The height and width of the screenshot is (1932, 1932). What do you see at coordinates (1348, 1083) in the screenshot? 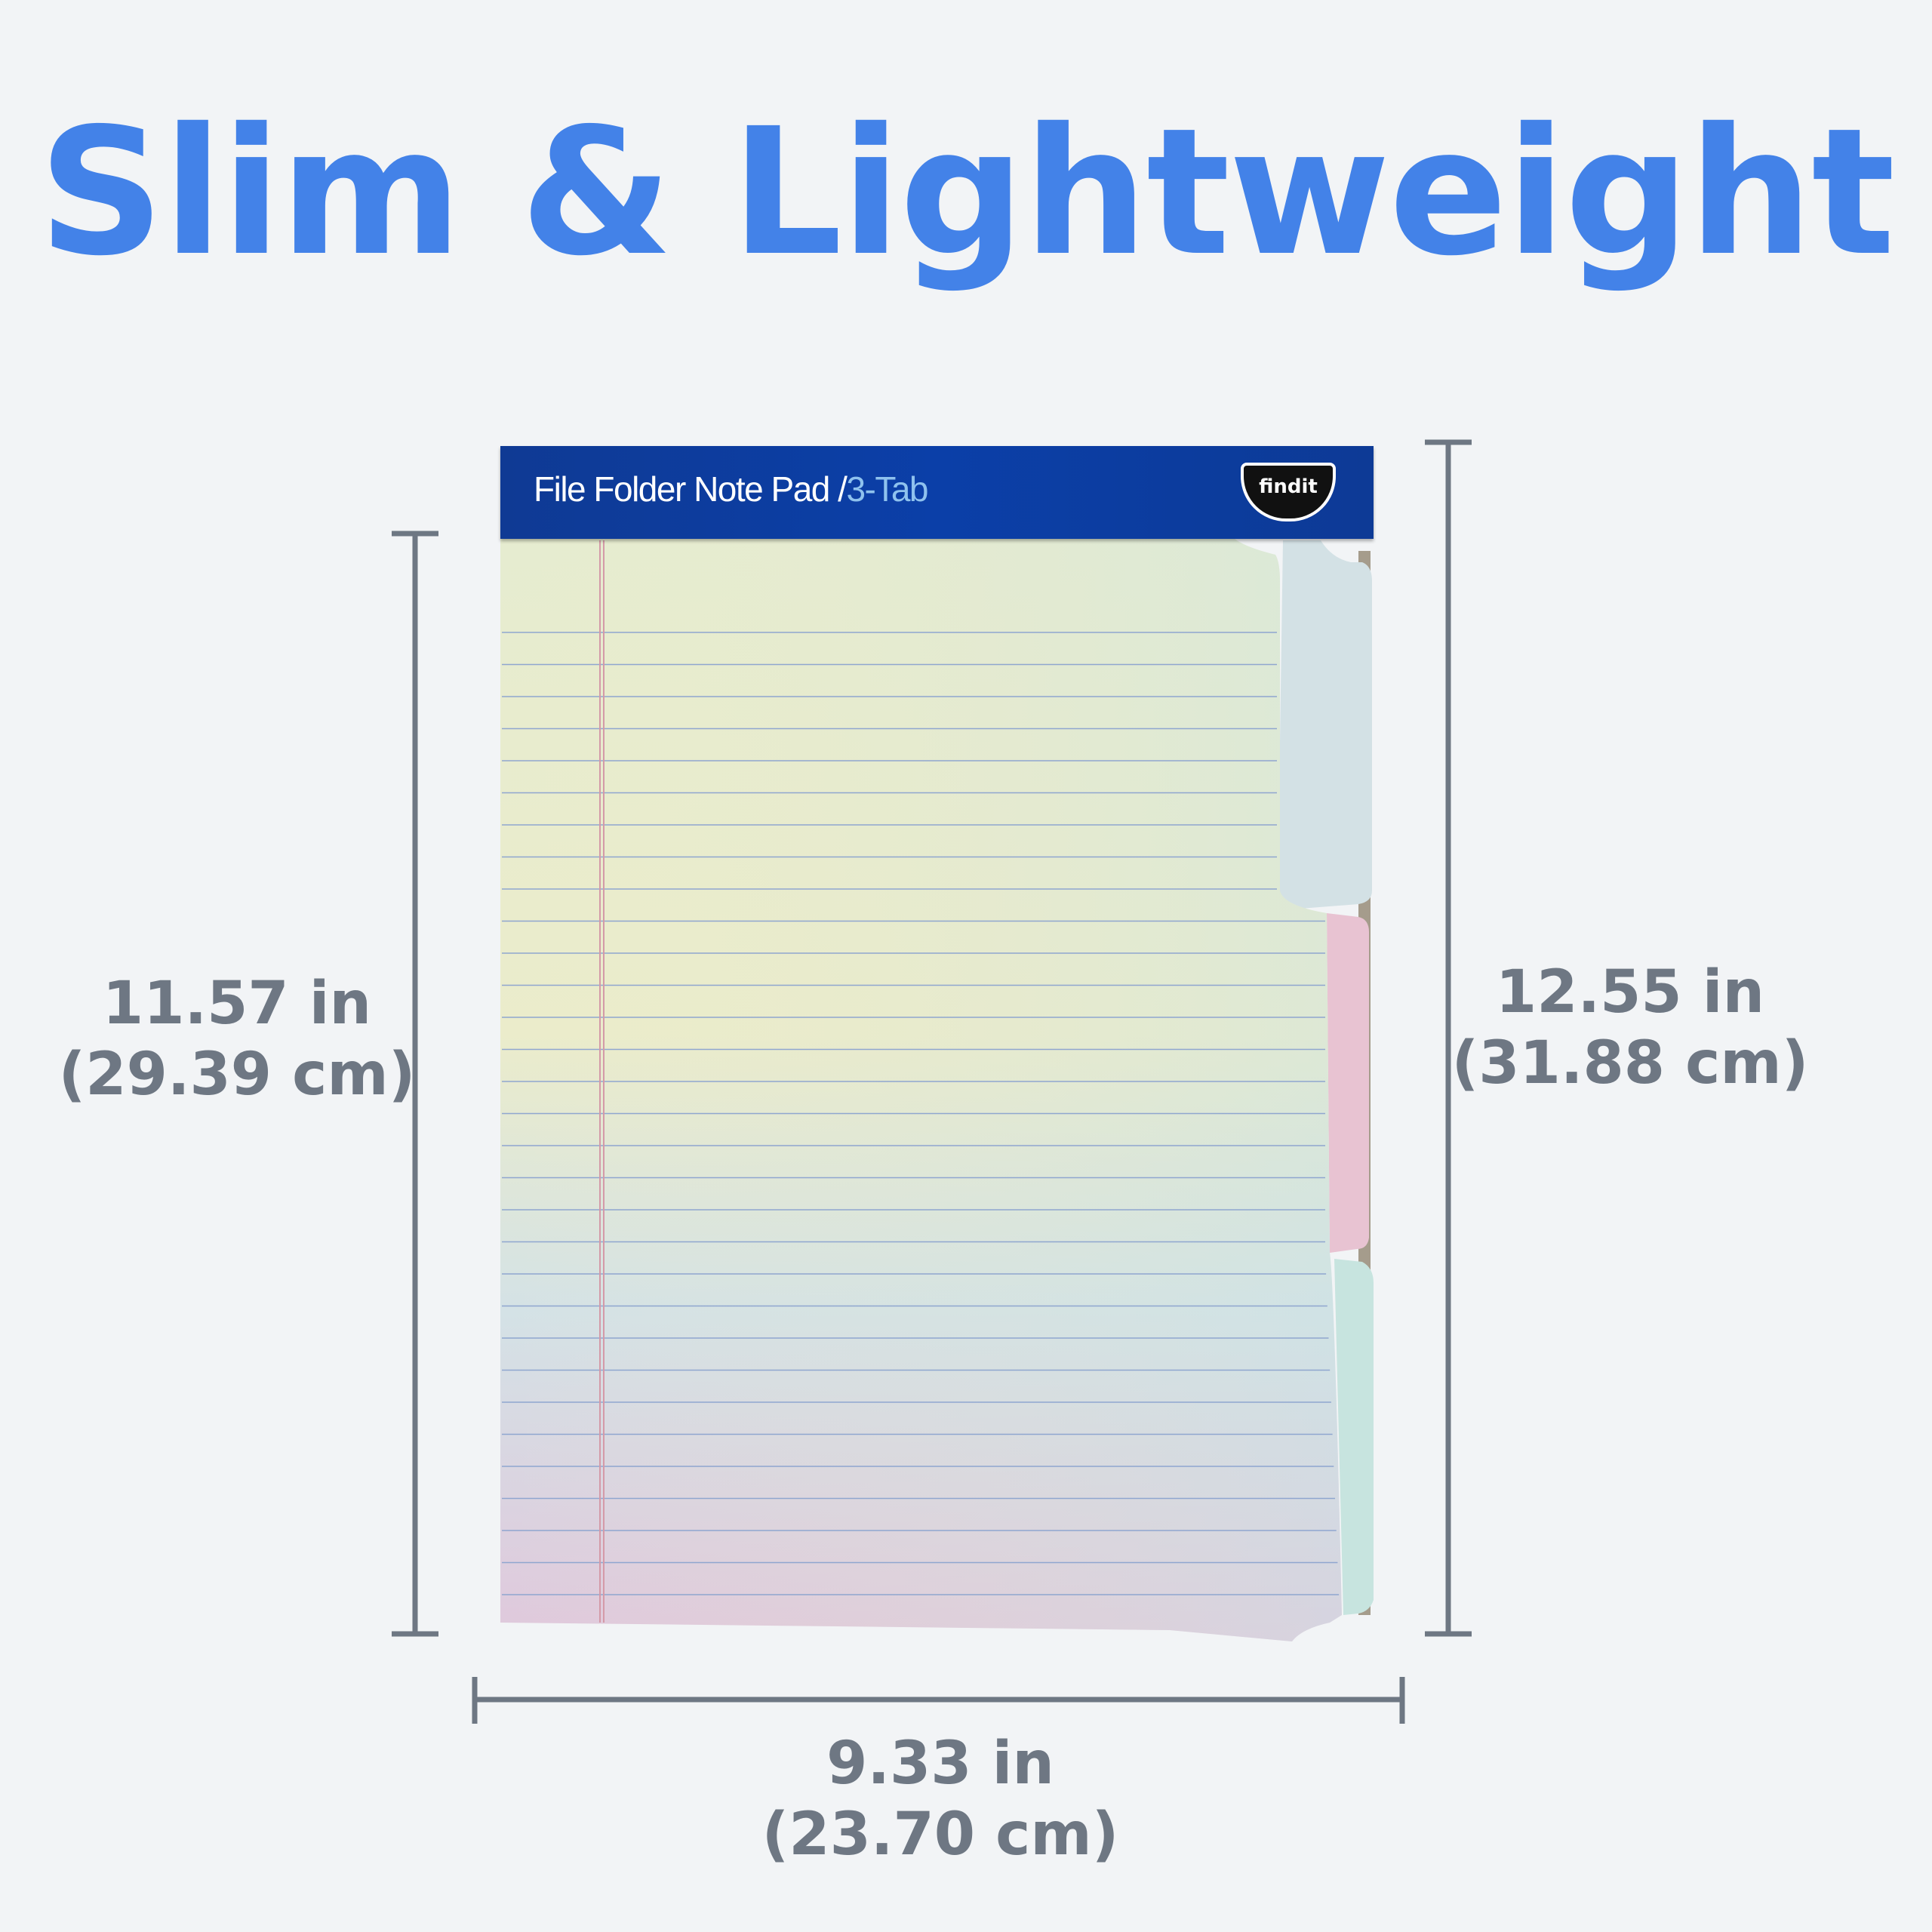
I see `tab-pink` at bounding box center [1348, 1083].